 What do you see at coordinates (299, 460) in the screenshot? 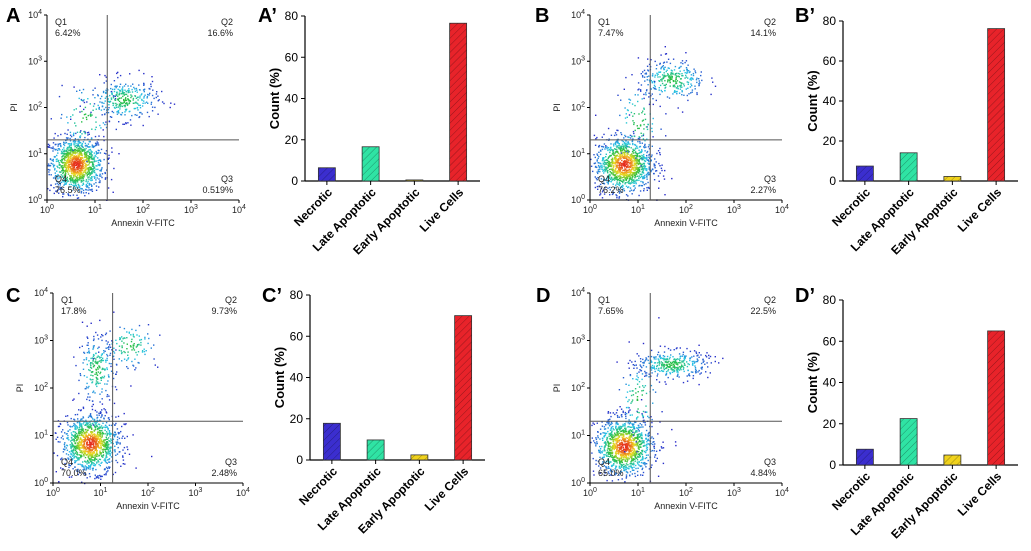
I see `y-tick-label: 0` at bounding box center [299, 460].